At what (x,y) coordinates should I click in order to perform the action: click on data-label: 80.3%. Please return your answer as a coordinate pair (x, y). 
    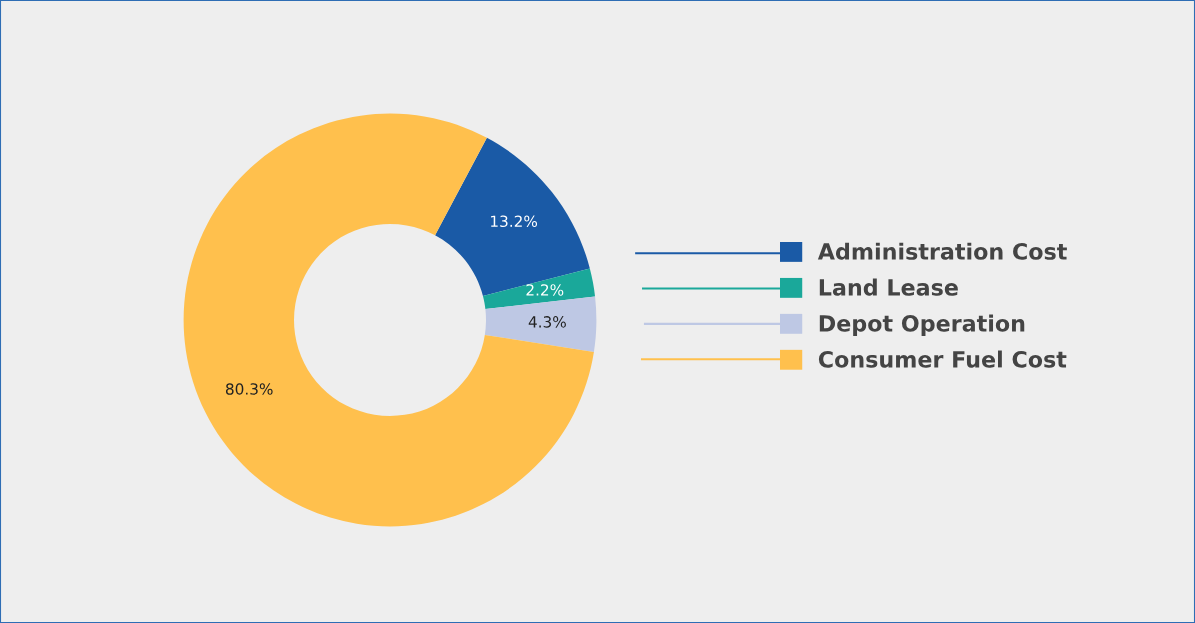
    Looking at the image, I should click on (249, 389).